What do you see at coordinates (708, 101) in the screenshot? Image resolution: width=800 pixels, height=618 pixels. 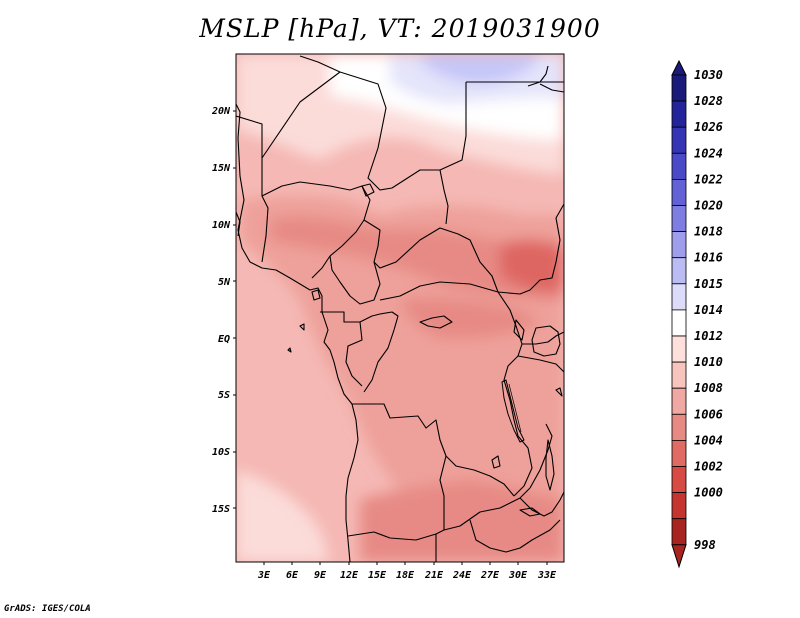 I see `colorbar-label: 1028` at bounding box center [708, 101].